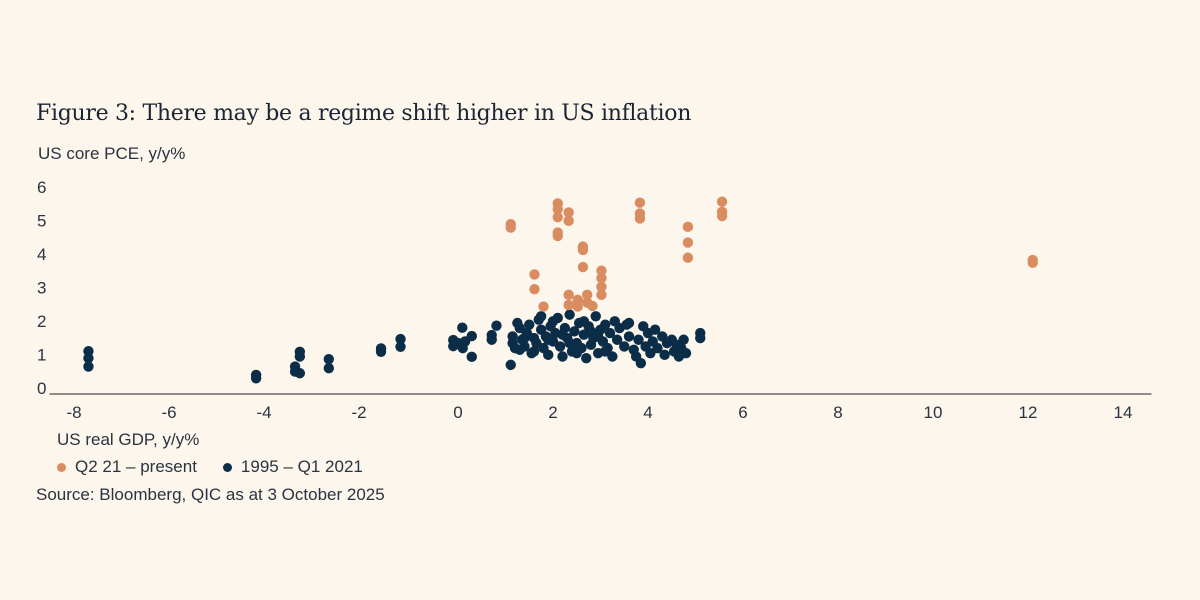  What do you see at coordinates (210, 467) in the screenshot?
I see `legend: Q2 21 – present 1995 – Q1 2021` at bounding box center [210, 467].